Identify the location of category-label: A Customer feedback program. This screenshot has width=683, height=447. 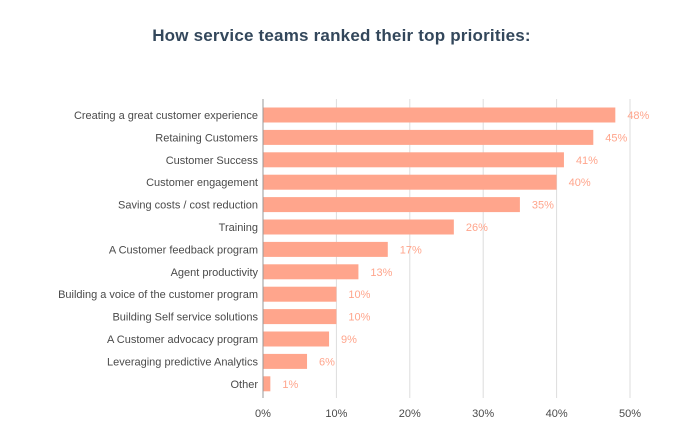
(183, 250).